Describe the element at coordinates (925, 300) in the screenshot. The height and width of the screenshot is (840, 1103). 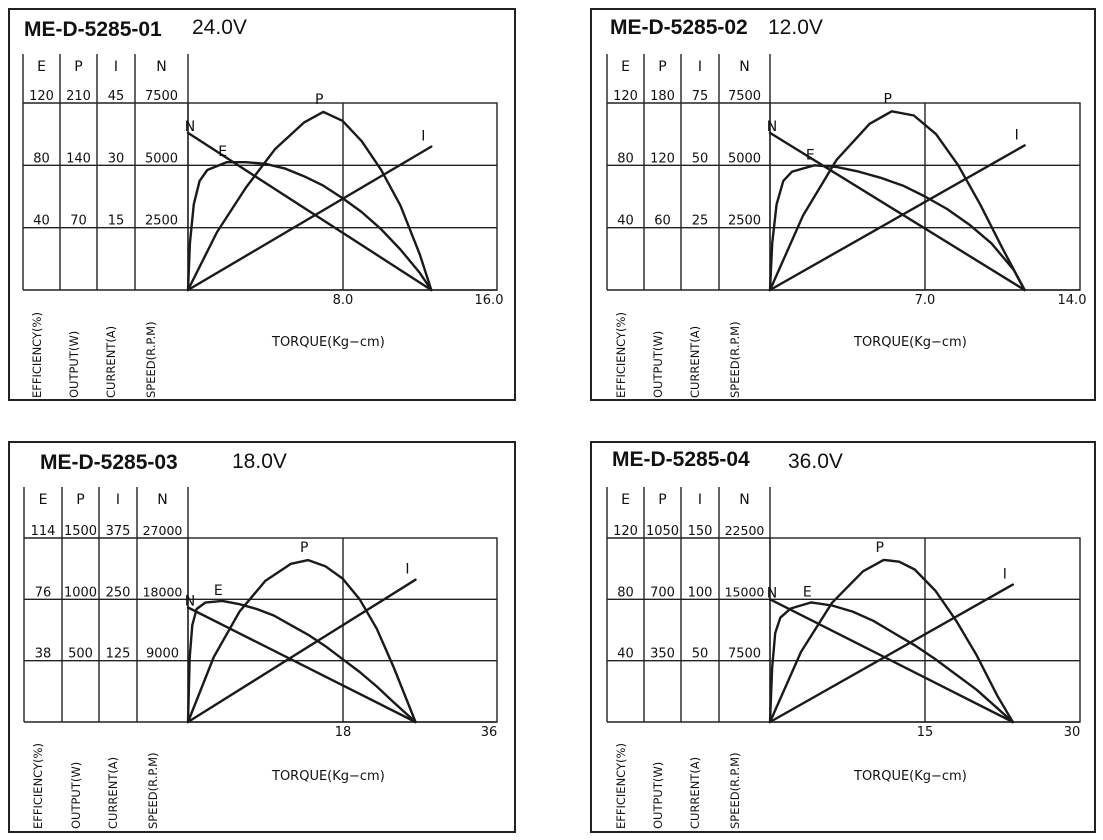
I see `x-tick-label: 7.0` at that location.